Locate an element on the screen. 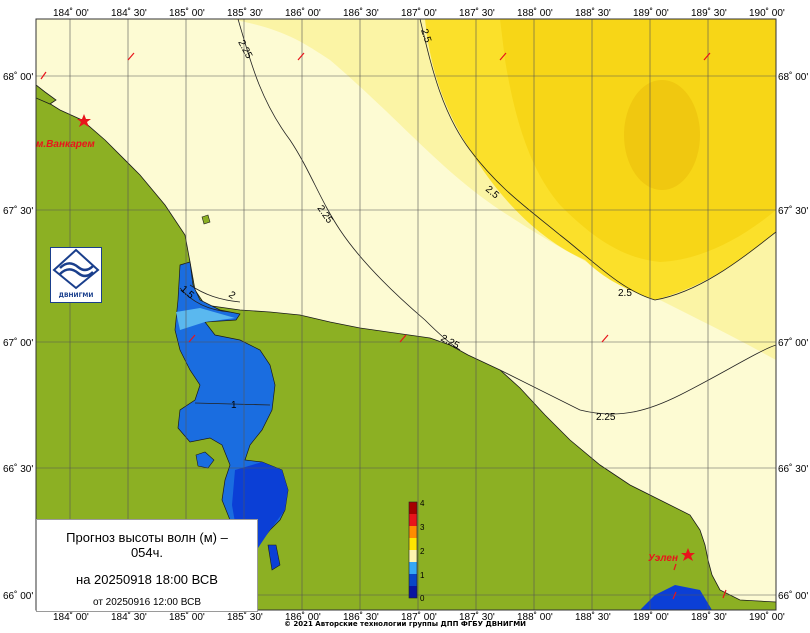  place-vankarem: м.Ванкарем is located at coordinates (65, 144).